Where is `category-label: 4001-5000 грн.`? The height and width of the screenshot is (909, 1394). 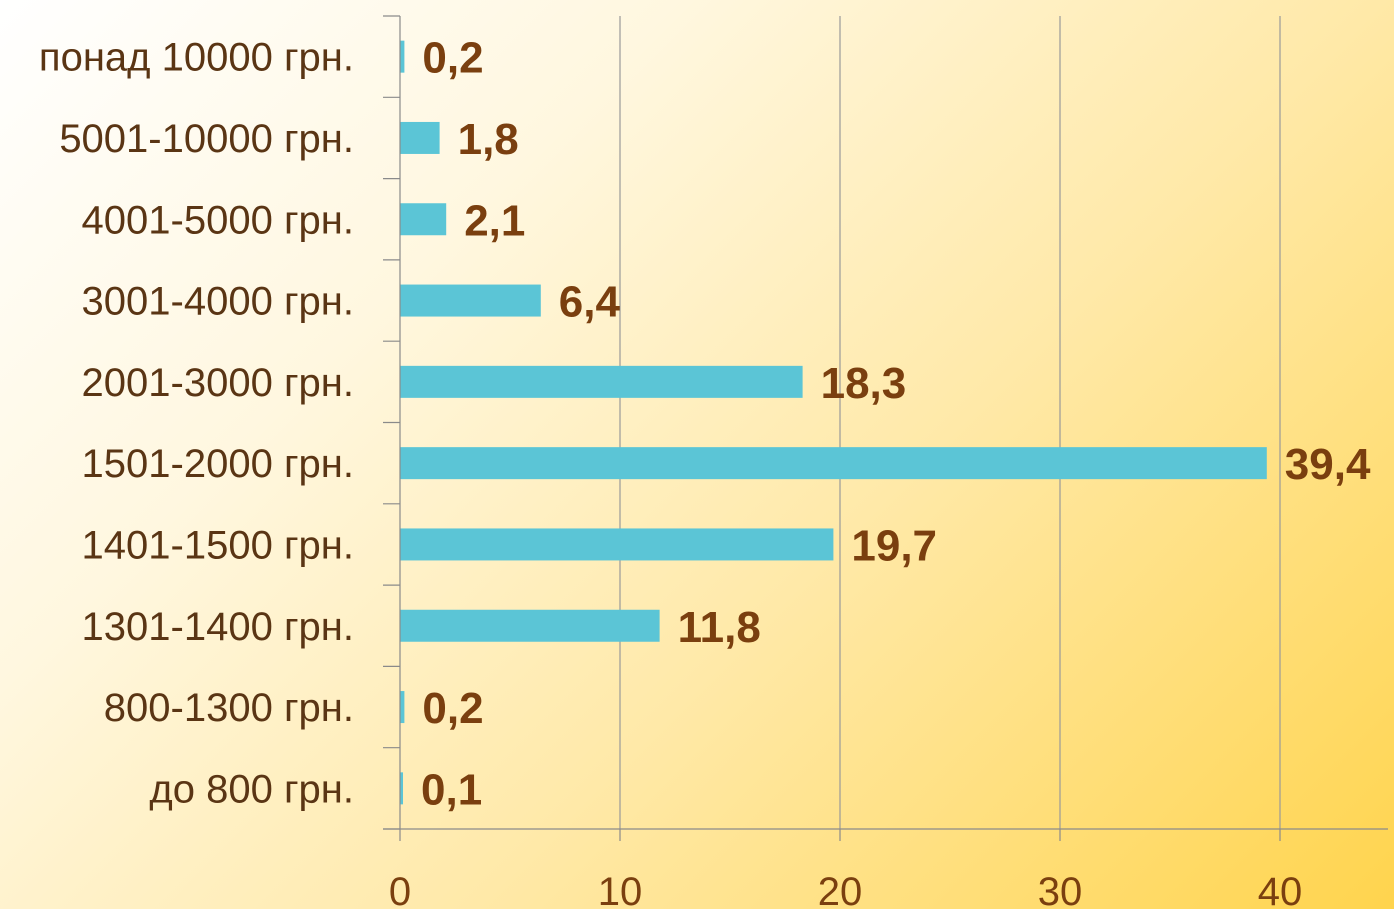 category-label: 4001-5000 грн. is located at coordinates (218, 220).